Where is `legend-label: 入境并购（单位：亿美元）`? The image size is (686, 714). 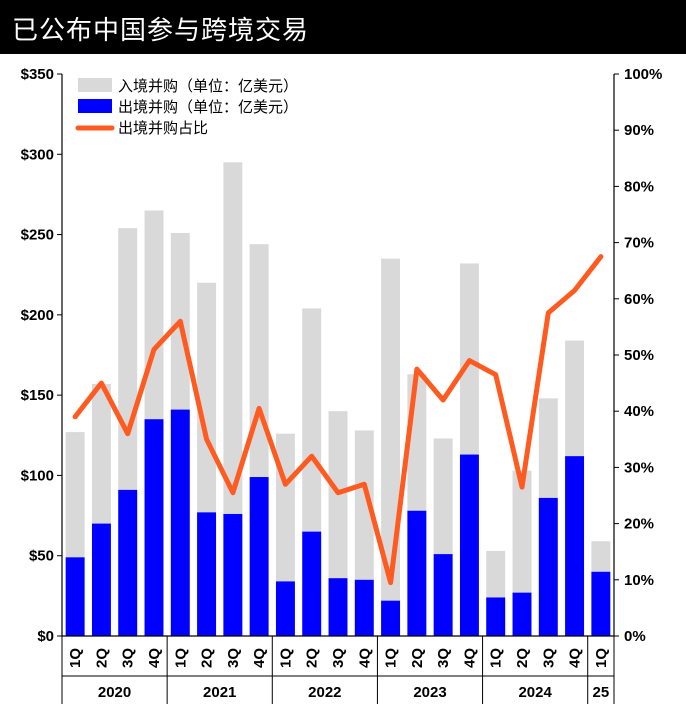
legend-label: 入境并购（单位：亿美元） is located at coordinates (208, 86).